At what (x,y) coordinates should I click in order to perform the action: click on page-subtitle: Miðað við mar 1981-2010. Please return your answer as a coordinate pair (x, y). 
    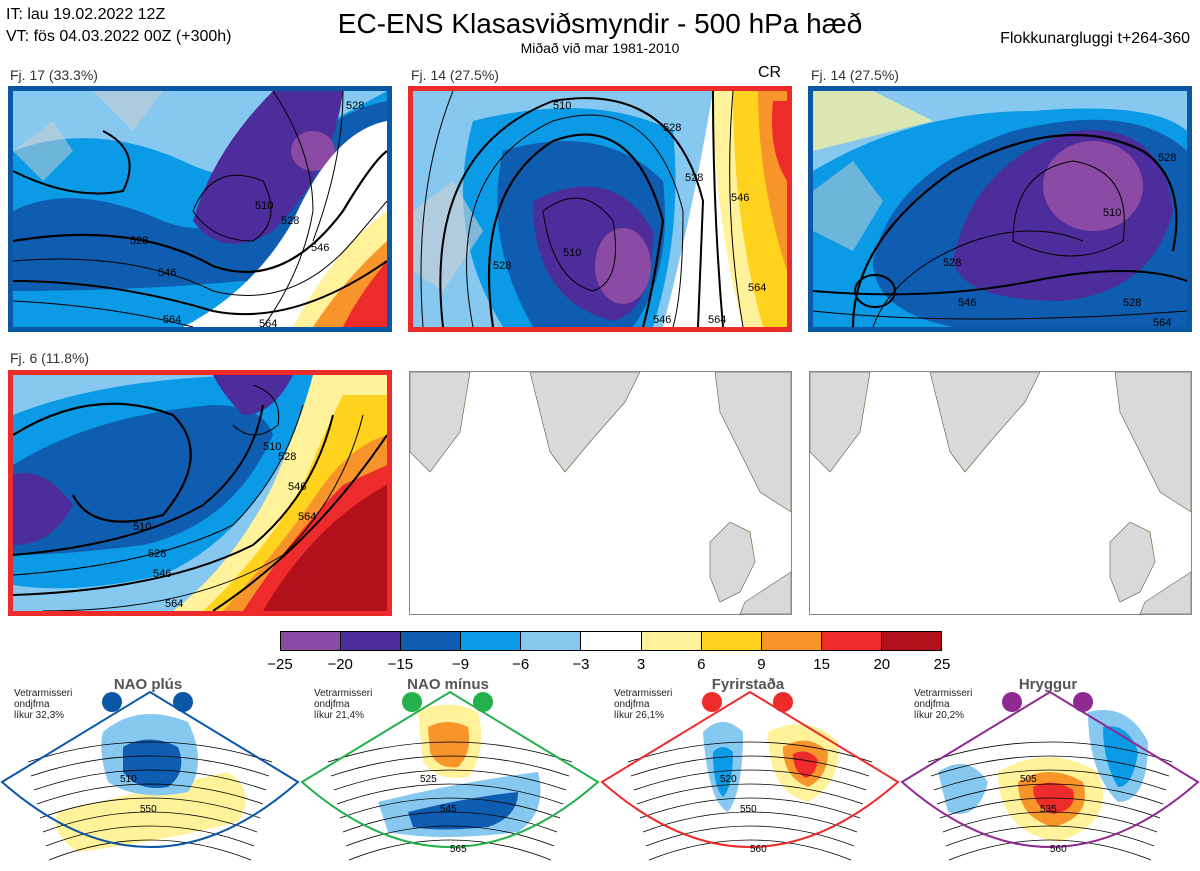
    Looking at the image, I should click on (600, 48).